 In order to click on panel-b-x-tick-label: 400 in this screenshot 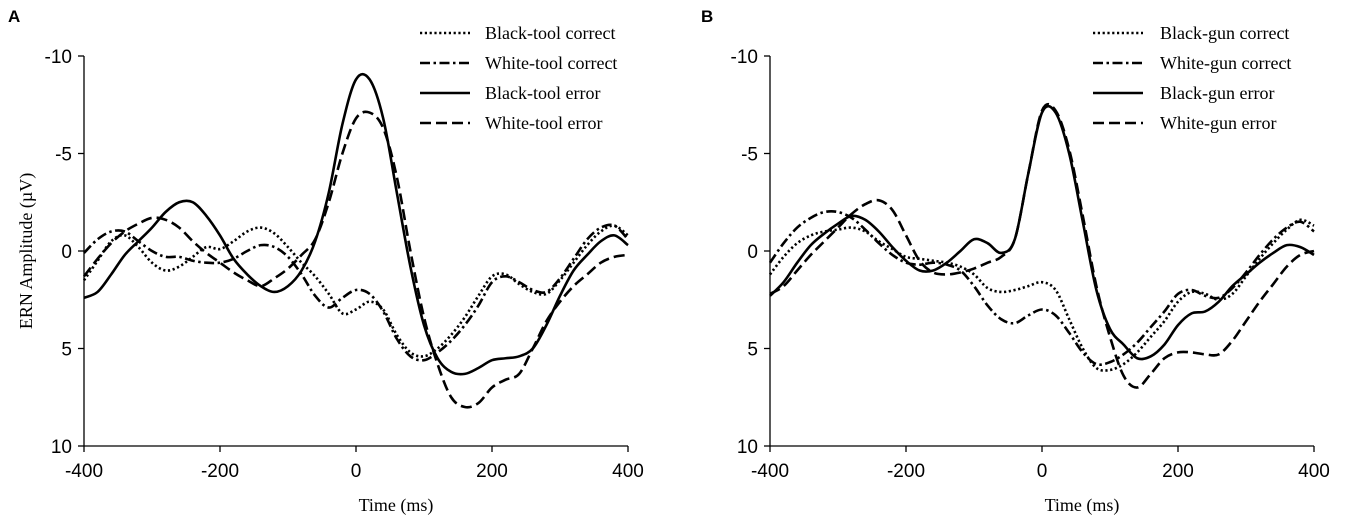, I will do `click(1314, 471)`.